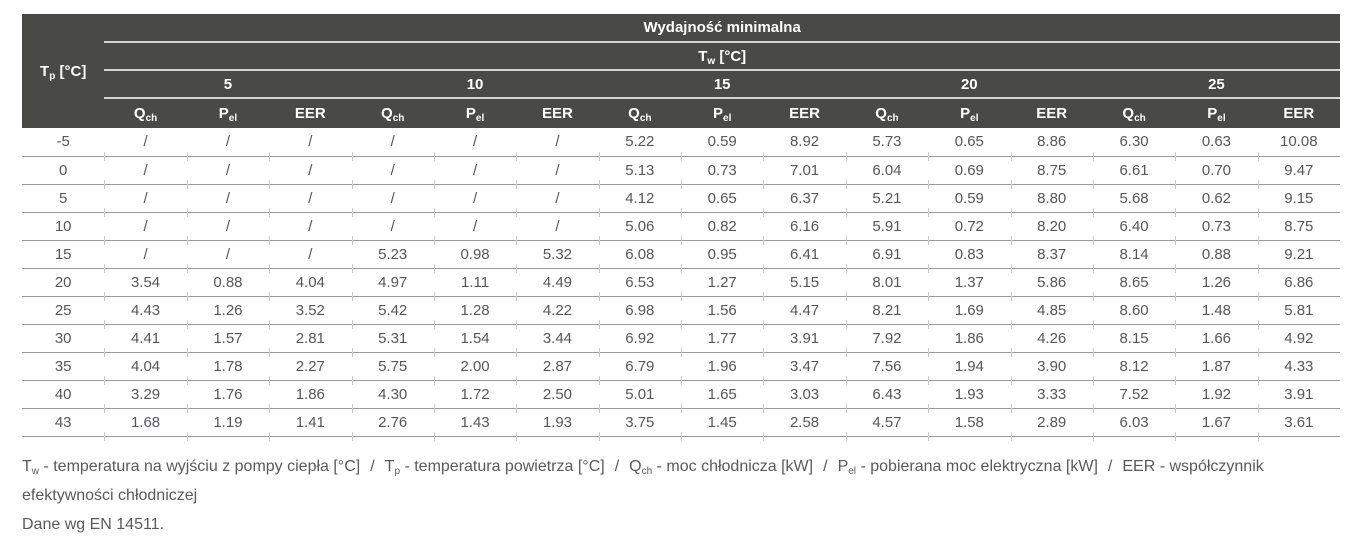  I want to click on table-cell: 7.01, so click(805, 172).